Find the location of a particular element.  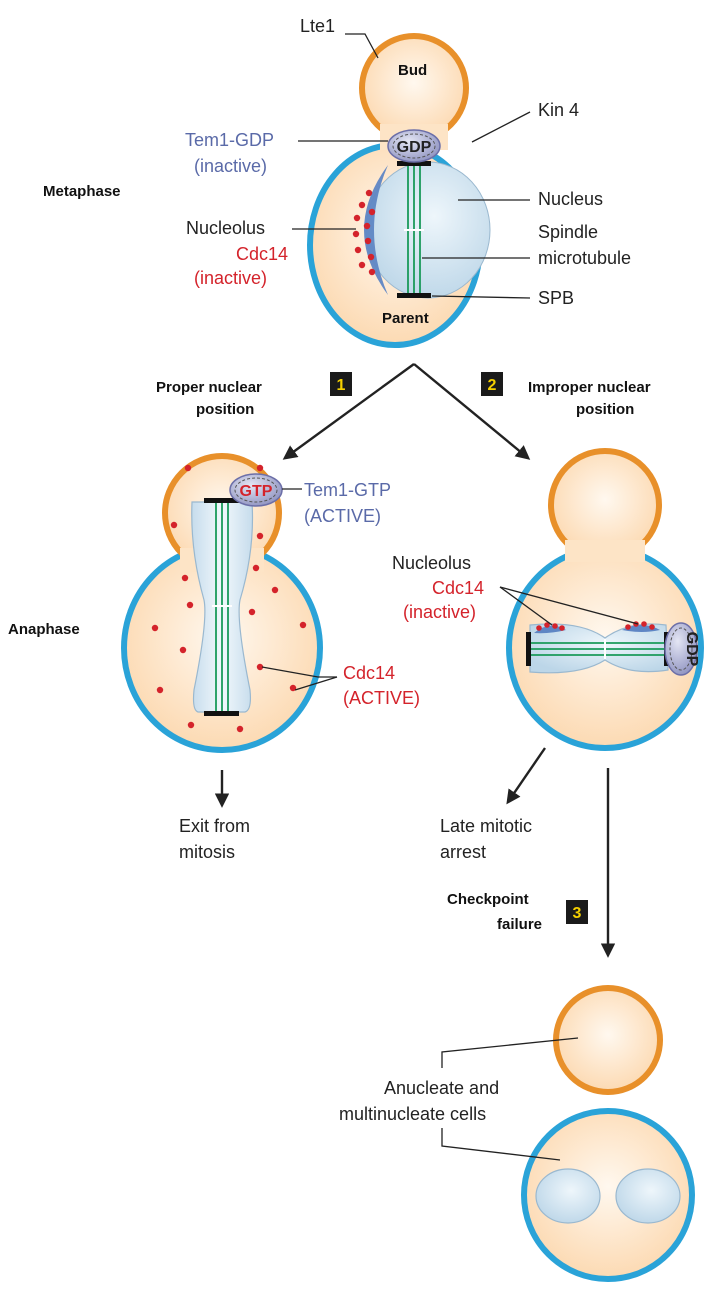

branch2-line1: Improper nuclear is located at coordinates (589, 387).